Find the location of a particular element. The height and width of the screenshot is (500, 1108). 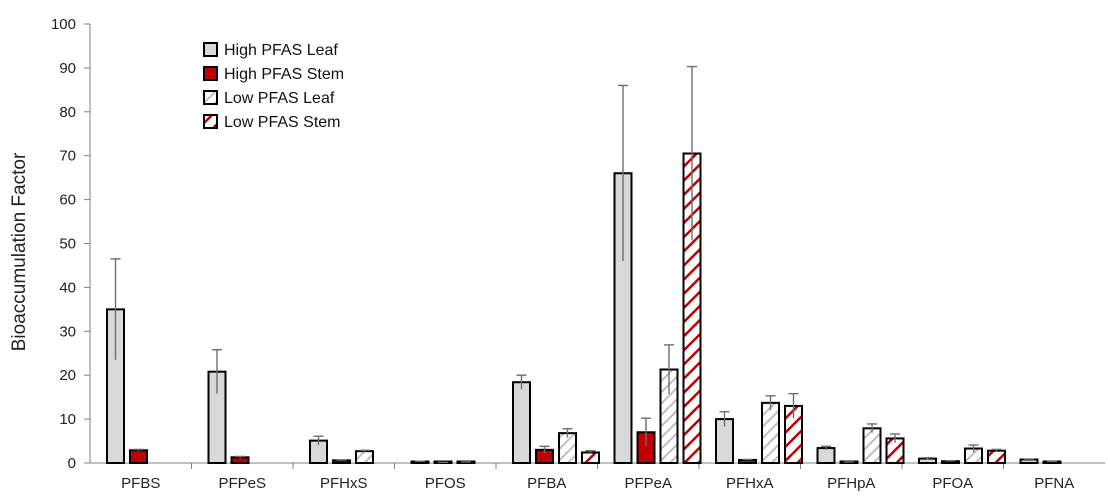

x-tick-label: PFNA is located at coordinates (1054, 483).